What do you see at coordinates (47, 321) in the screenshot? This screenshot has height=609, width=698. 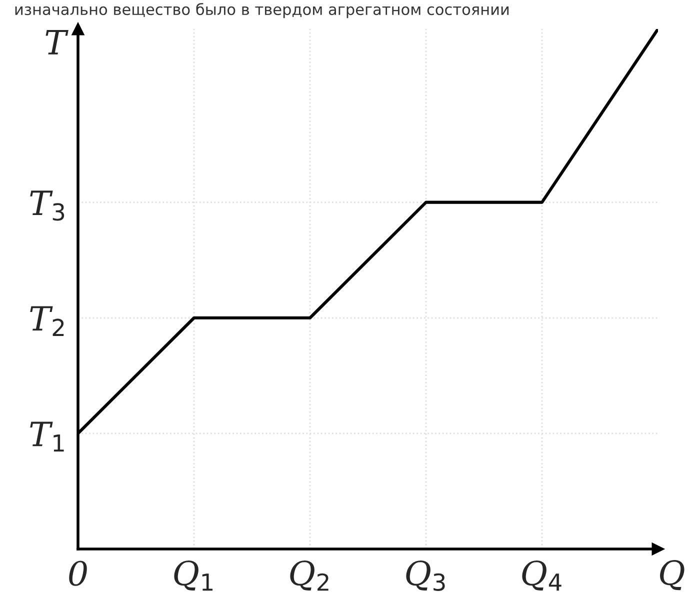 I see `y-tick-label: T$_{2}$` at bounding box center [47, 321].